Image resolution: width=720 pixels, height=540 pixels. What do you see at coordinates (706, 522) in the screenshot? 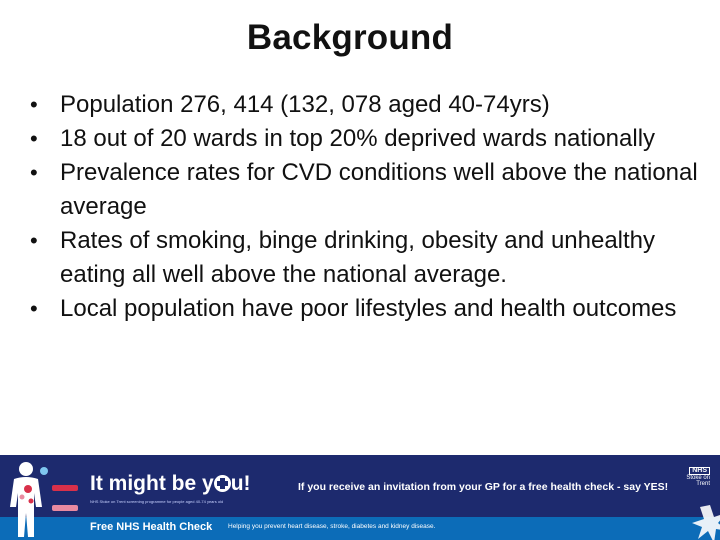
I see `corner-burst-icon` at bounding box center [706, 522].